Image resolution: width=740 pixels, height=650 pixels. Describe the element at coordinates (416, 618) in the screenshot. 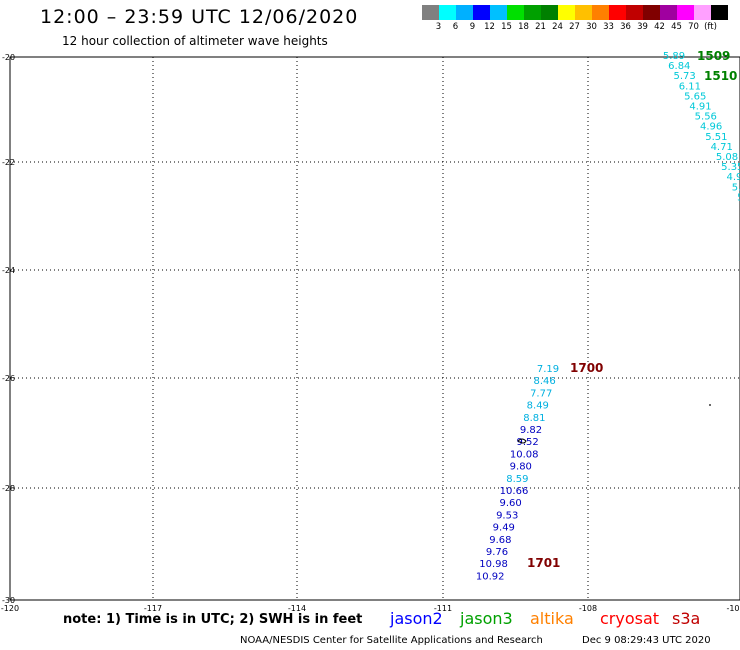

I see `legend-jason2: jason2` at that location.